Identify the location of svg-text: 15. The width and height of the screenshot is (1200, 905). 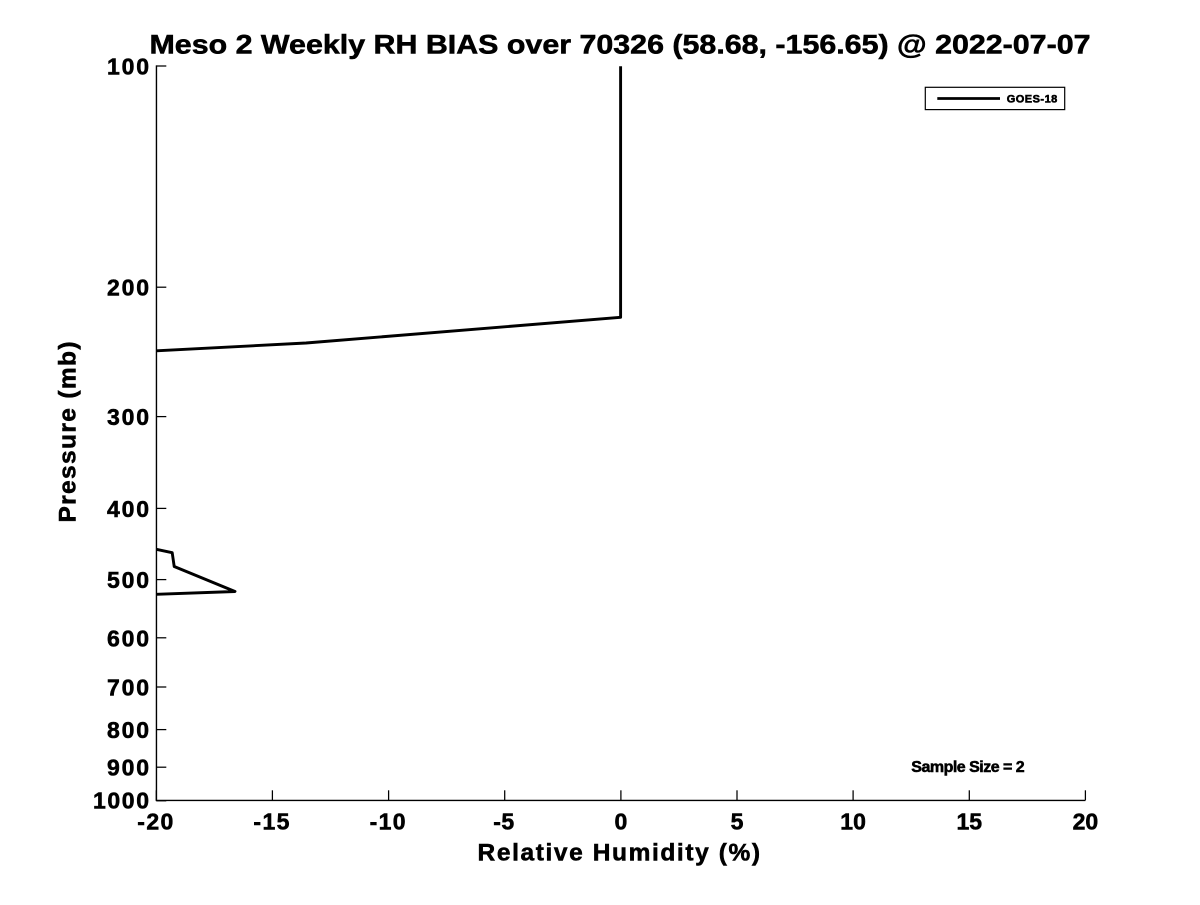
(970, 822).